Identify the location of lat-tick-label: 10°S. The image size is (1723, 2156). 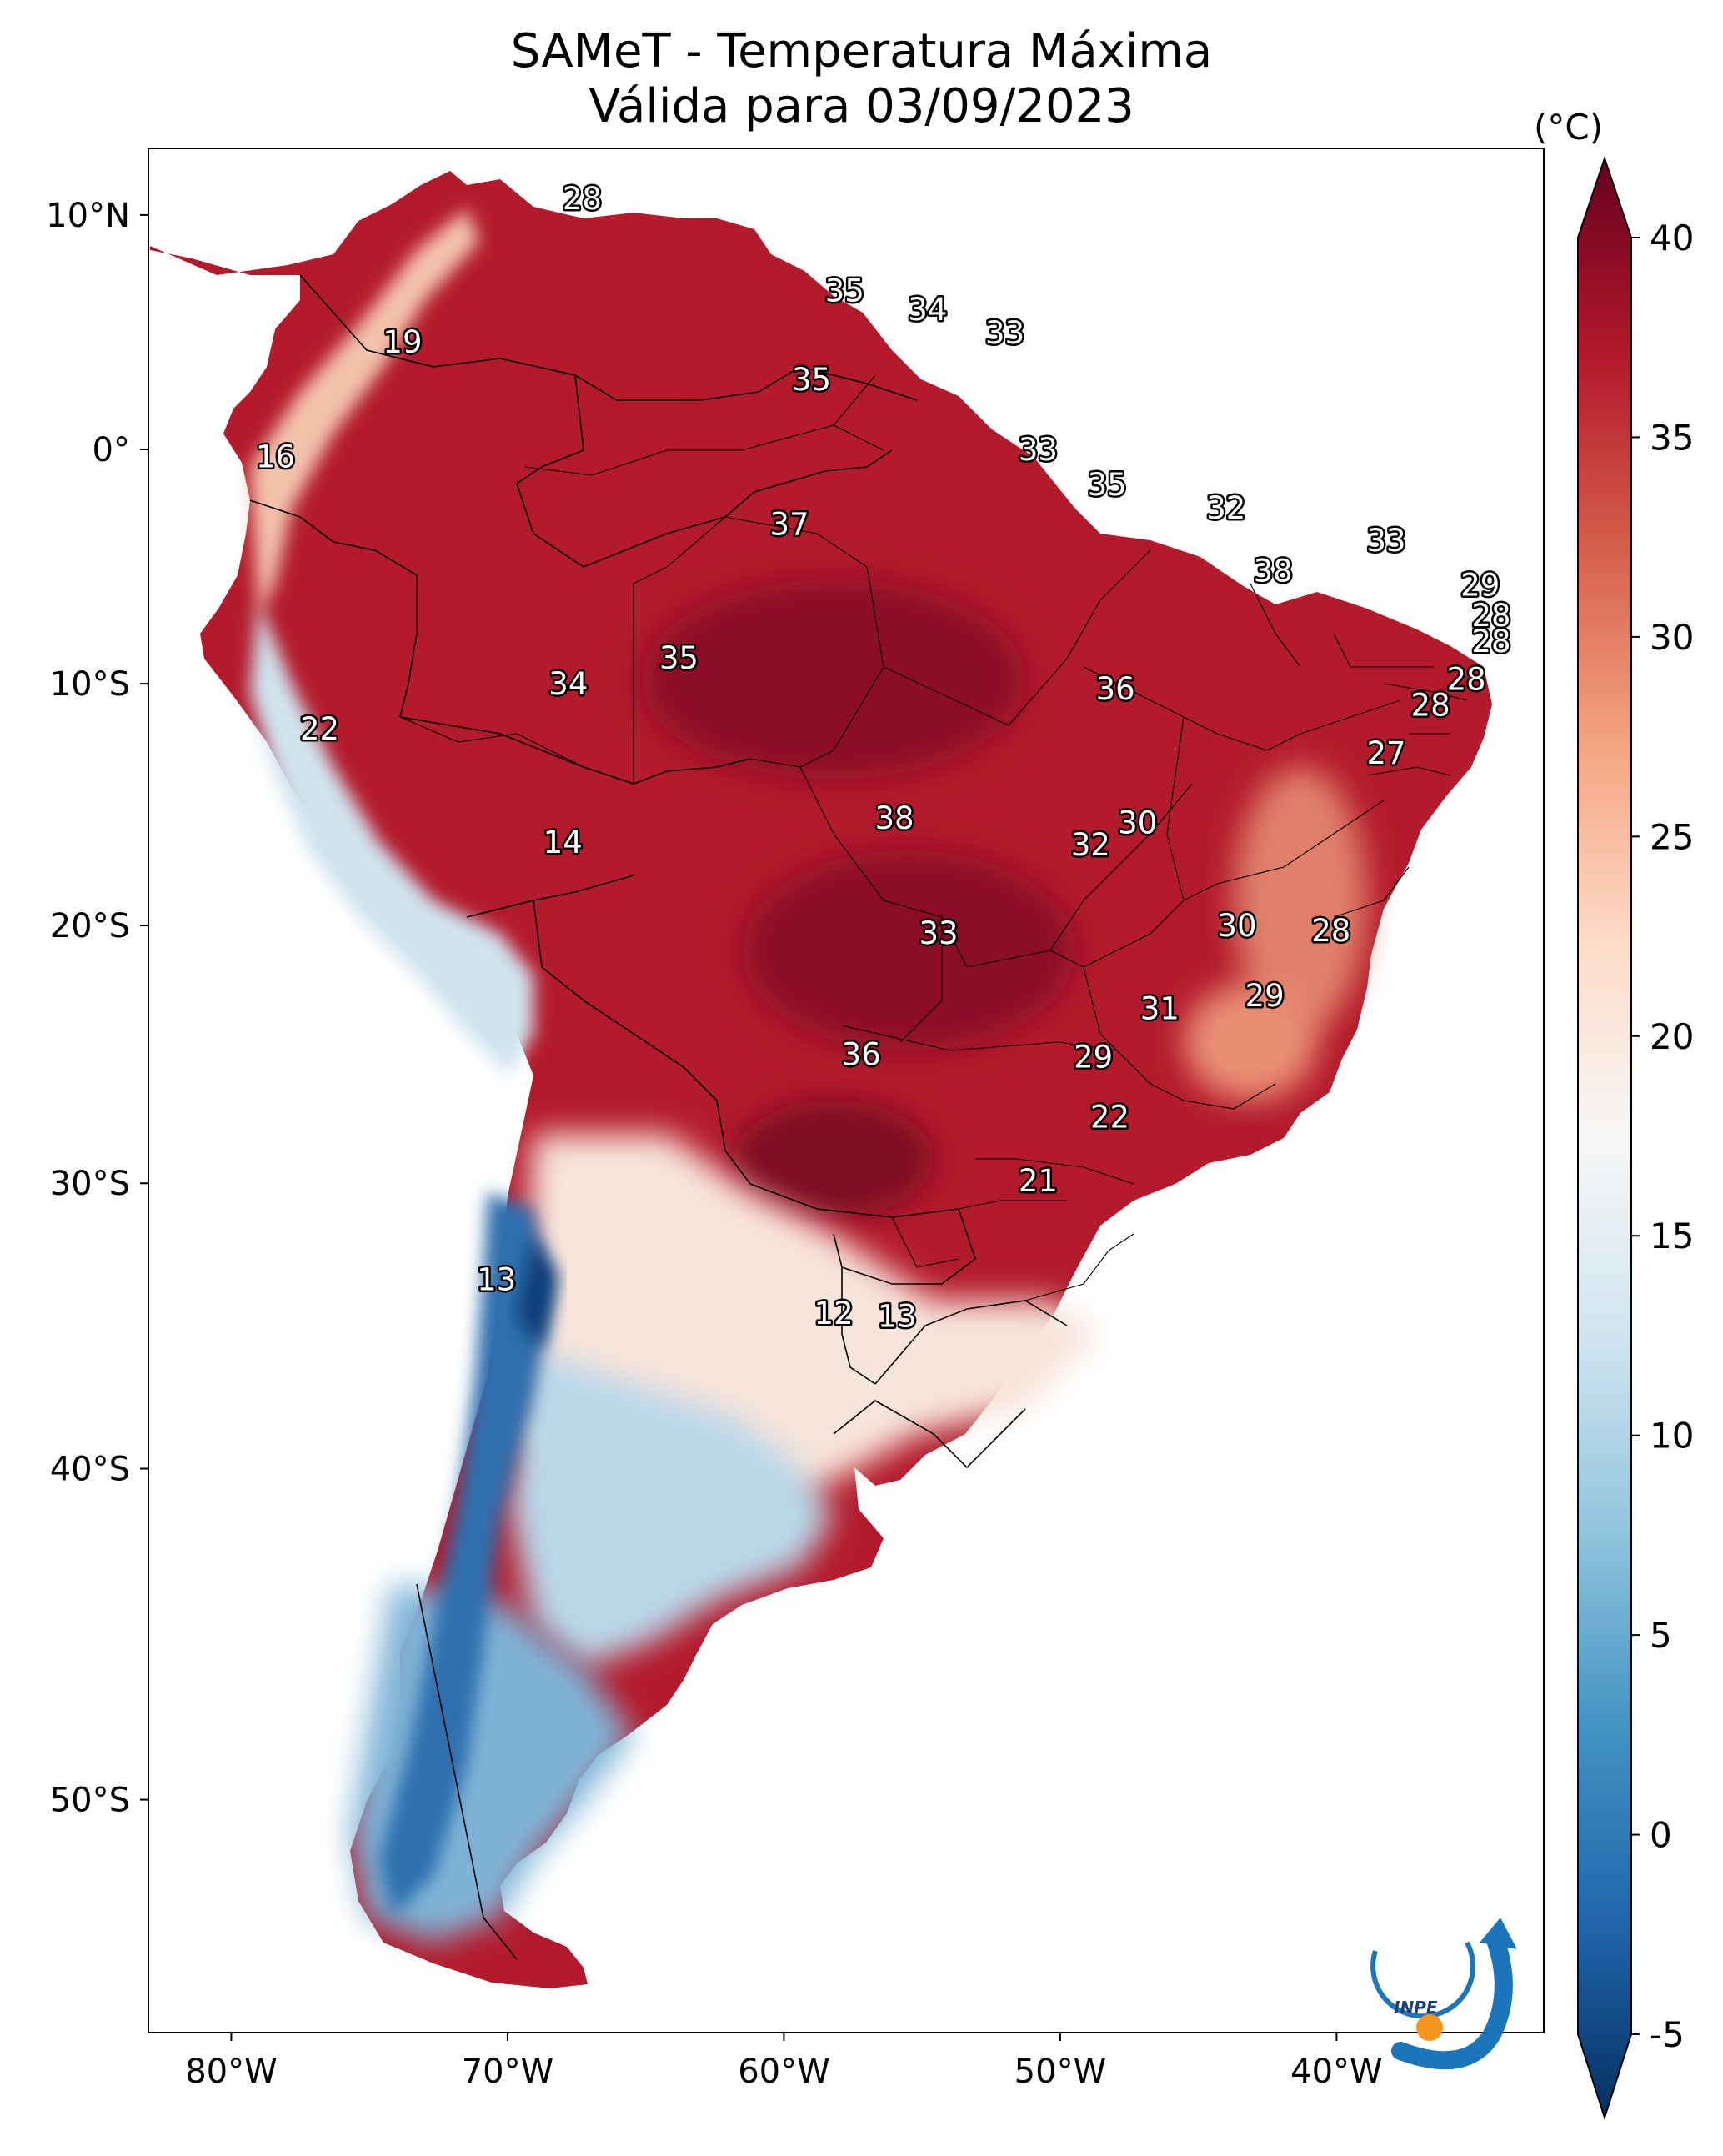
(90, 684).